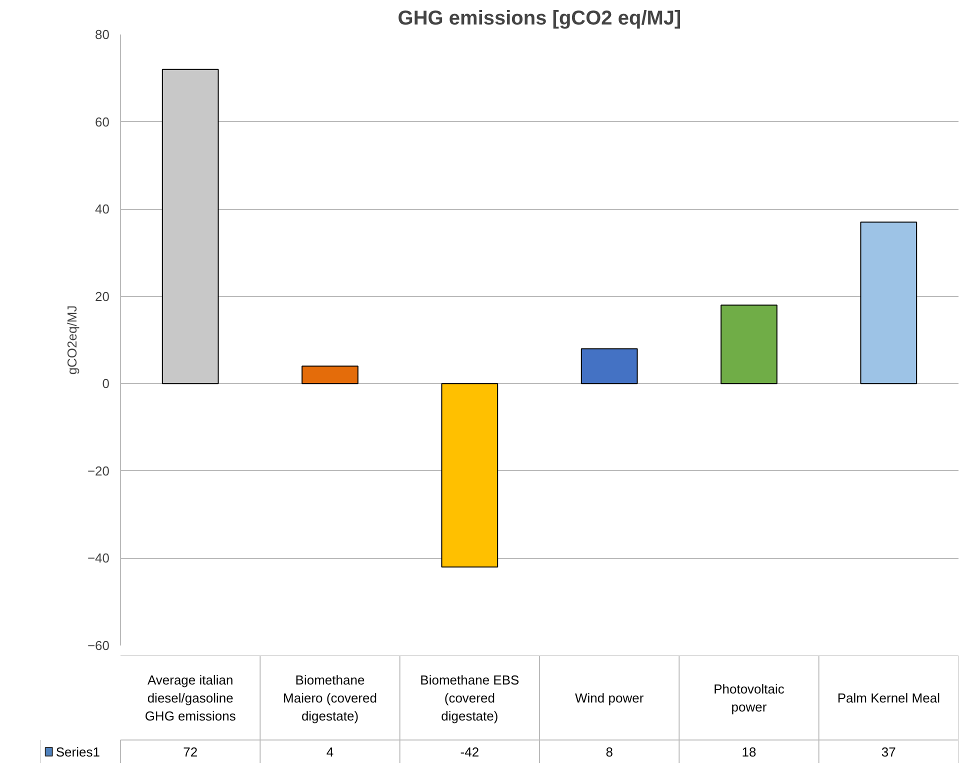  Describe the element at coordinates (102, 34) in the screenshot. I see `y-tick-label: 80` at that location.